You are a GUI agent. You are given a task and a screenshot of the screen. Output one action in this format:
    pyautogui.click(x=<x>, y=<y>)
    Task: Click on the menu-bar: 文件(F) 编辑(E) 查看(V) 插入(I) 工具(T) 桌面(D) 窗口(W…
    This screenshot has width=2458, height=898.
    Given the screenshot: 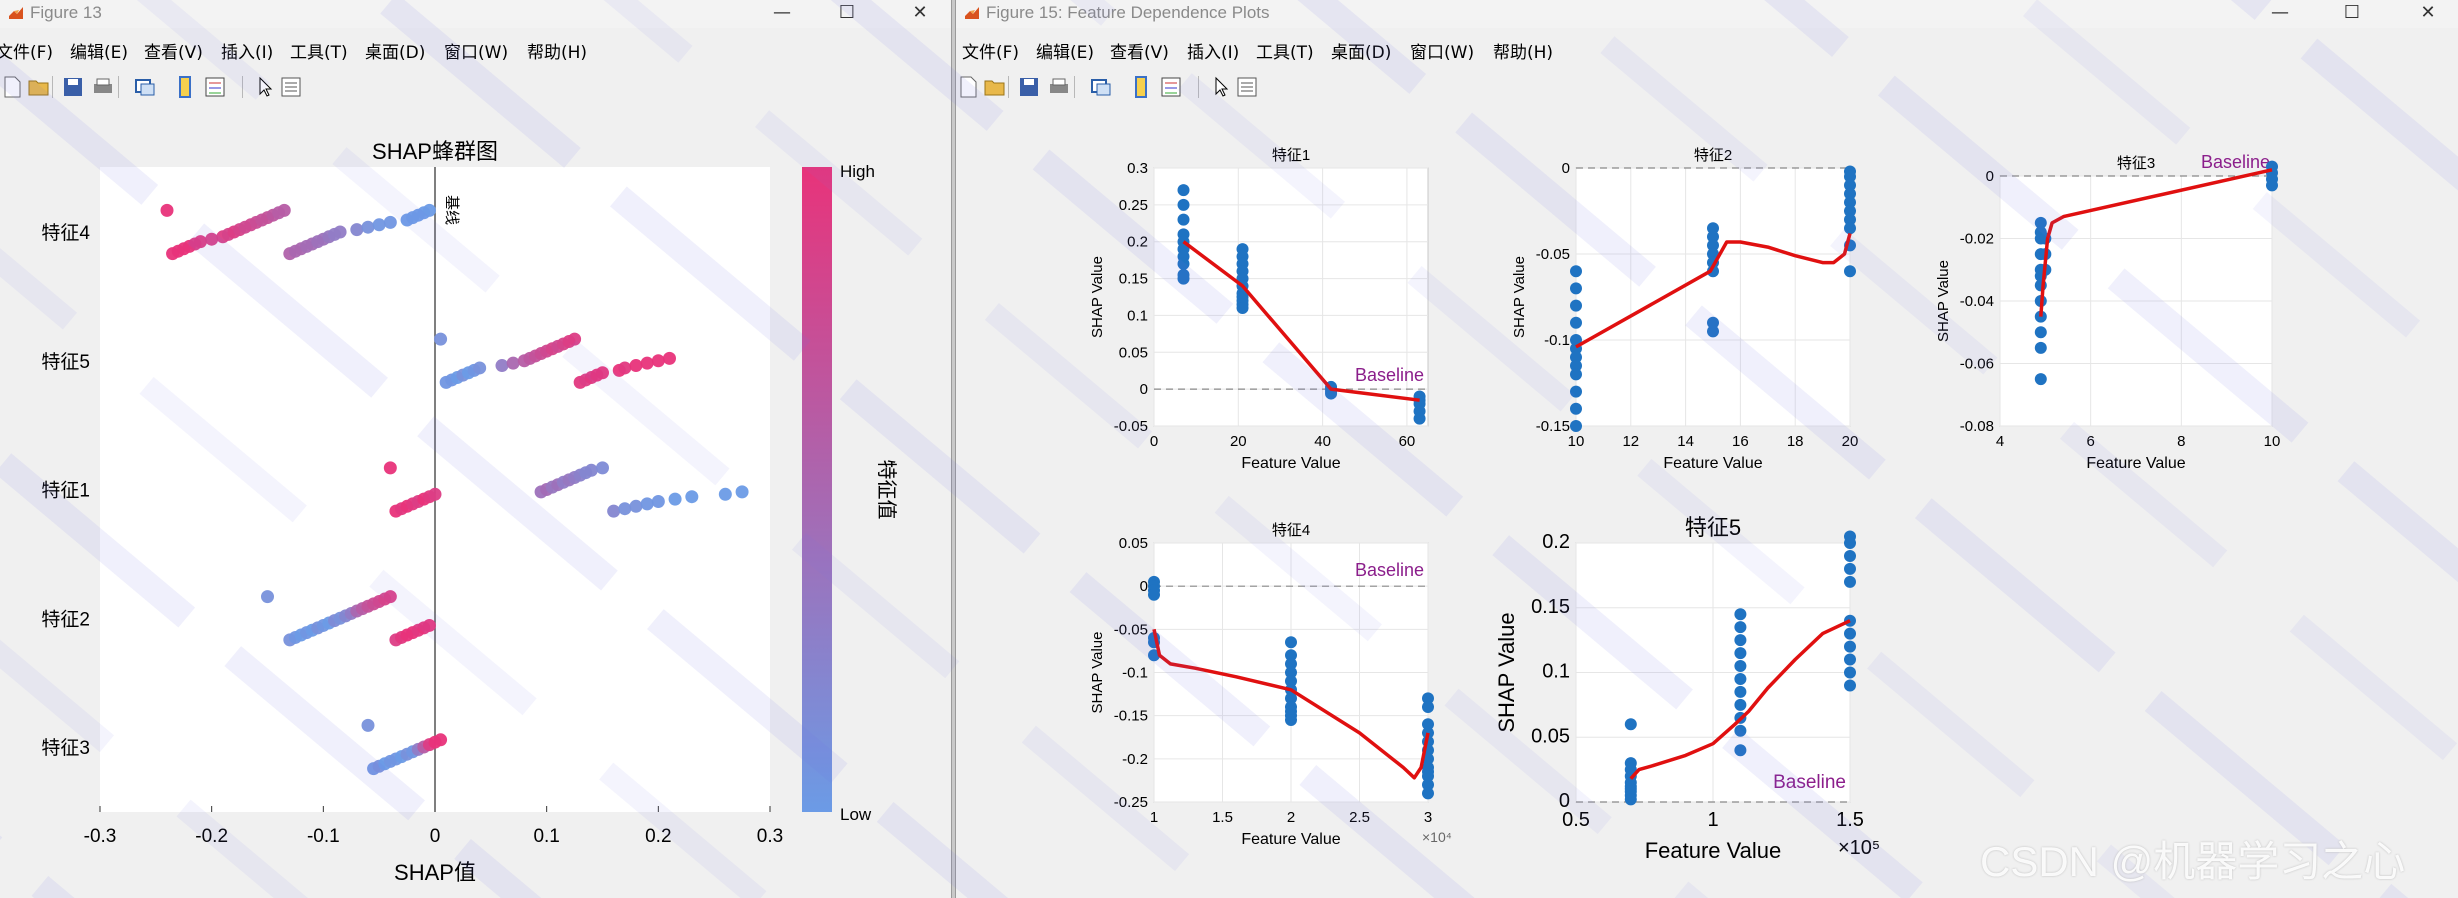 What is the action you would take?
    pyautogui.click(x=1707, y=50)
    